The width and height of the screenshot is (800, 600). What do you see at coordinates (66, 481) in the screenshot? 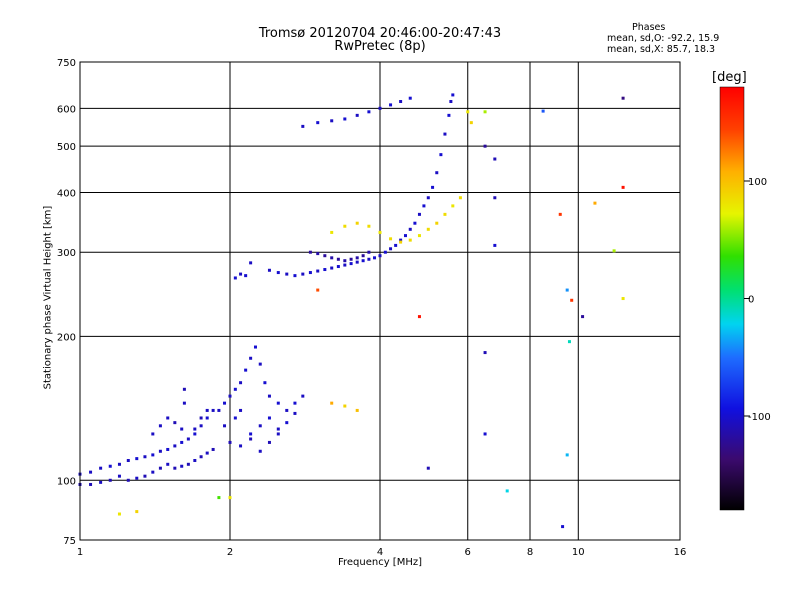
I see `y-tick-label: 100` at bounding box center [66, 481].